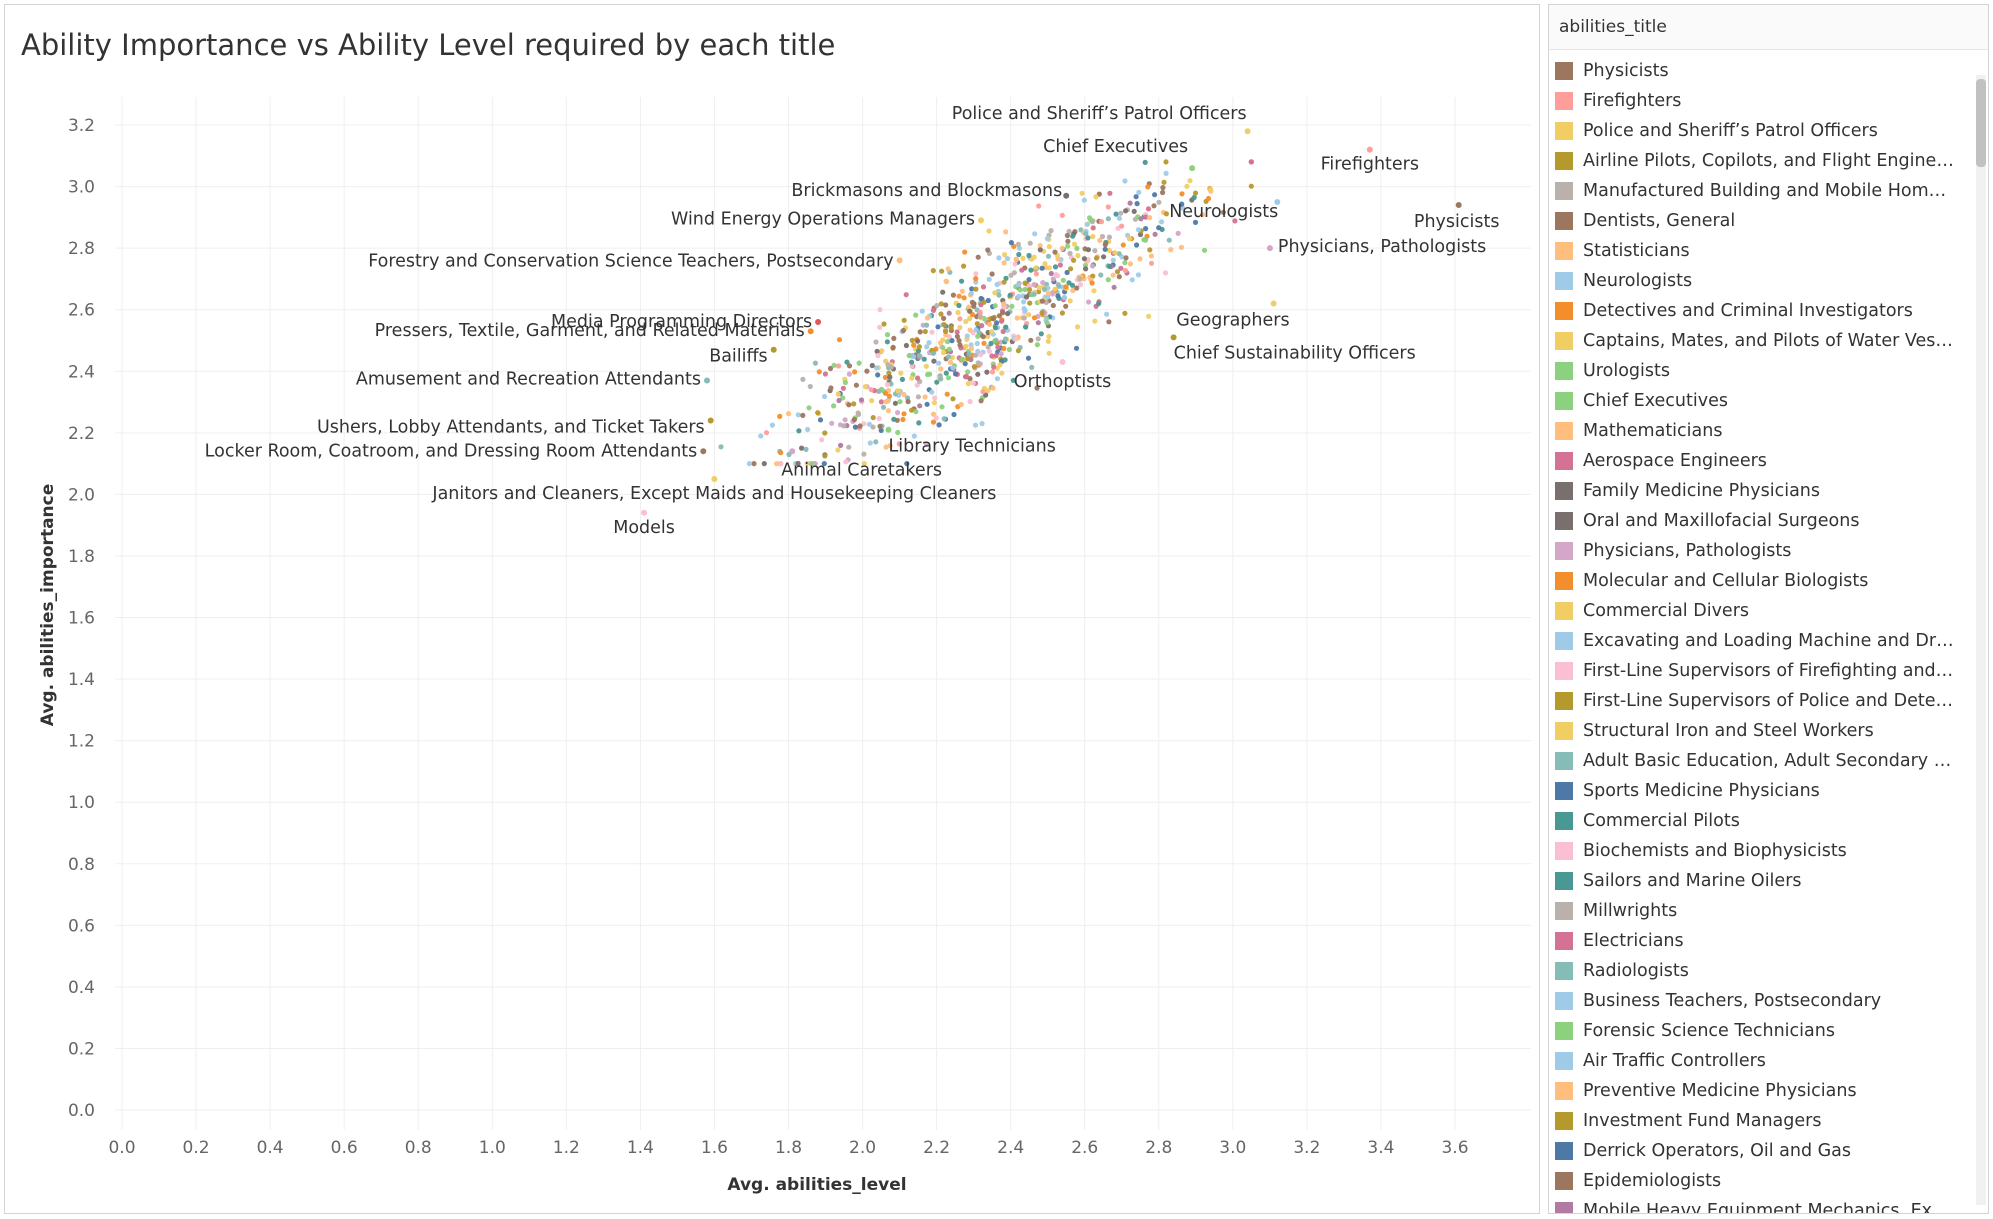 Image resolution: width=1993 pixels, height=1219 pixels. I want to click on legend-item: Sailors and Marine Oilers, so click(1768, 881).